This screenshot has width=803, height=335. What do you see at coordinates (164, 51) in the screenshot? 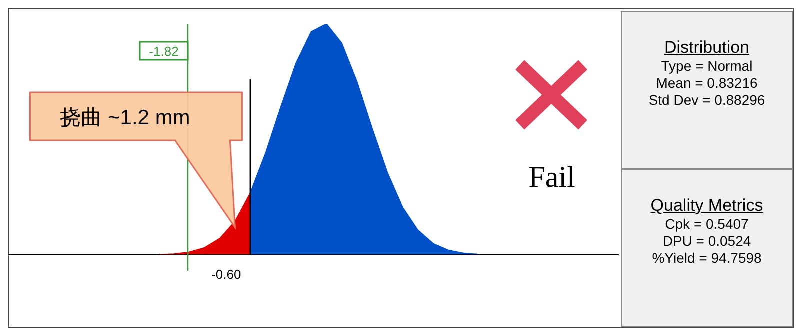
I see `annotation: -1.82` at bounding box center [164, 51].